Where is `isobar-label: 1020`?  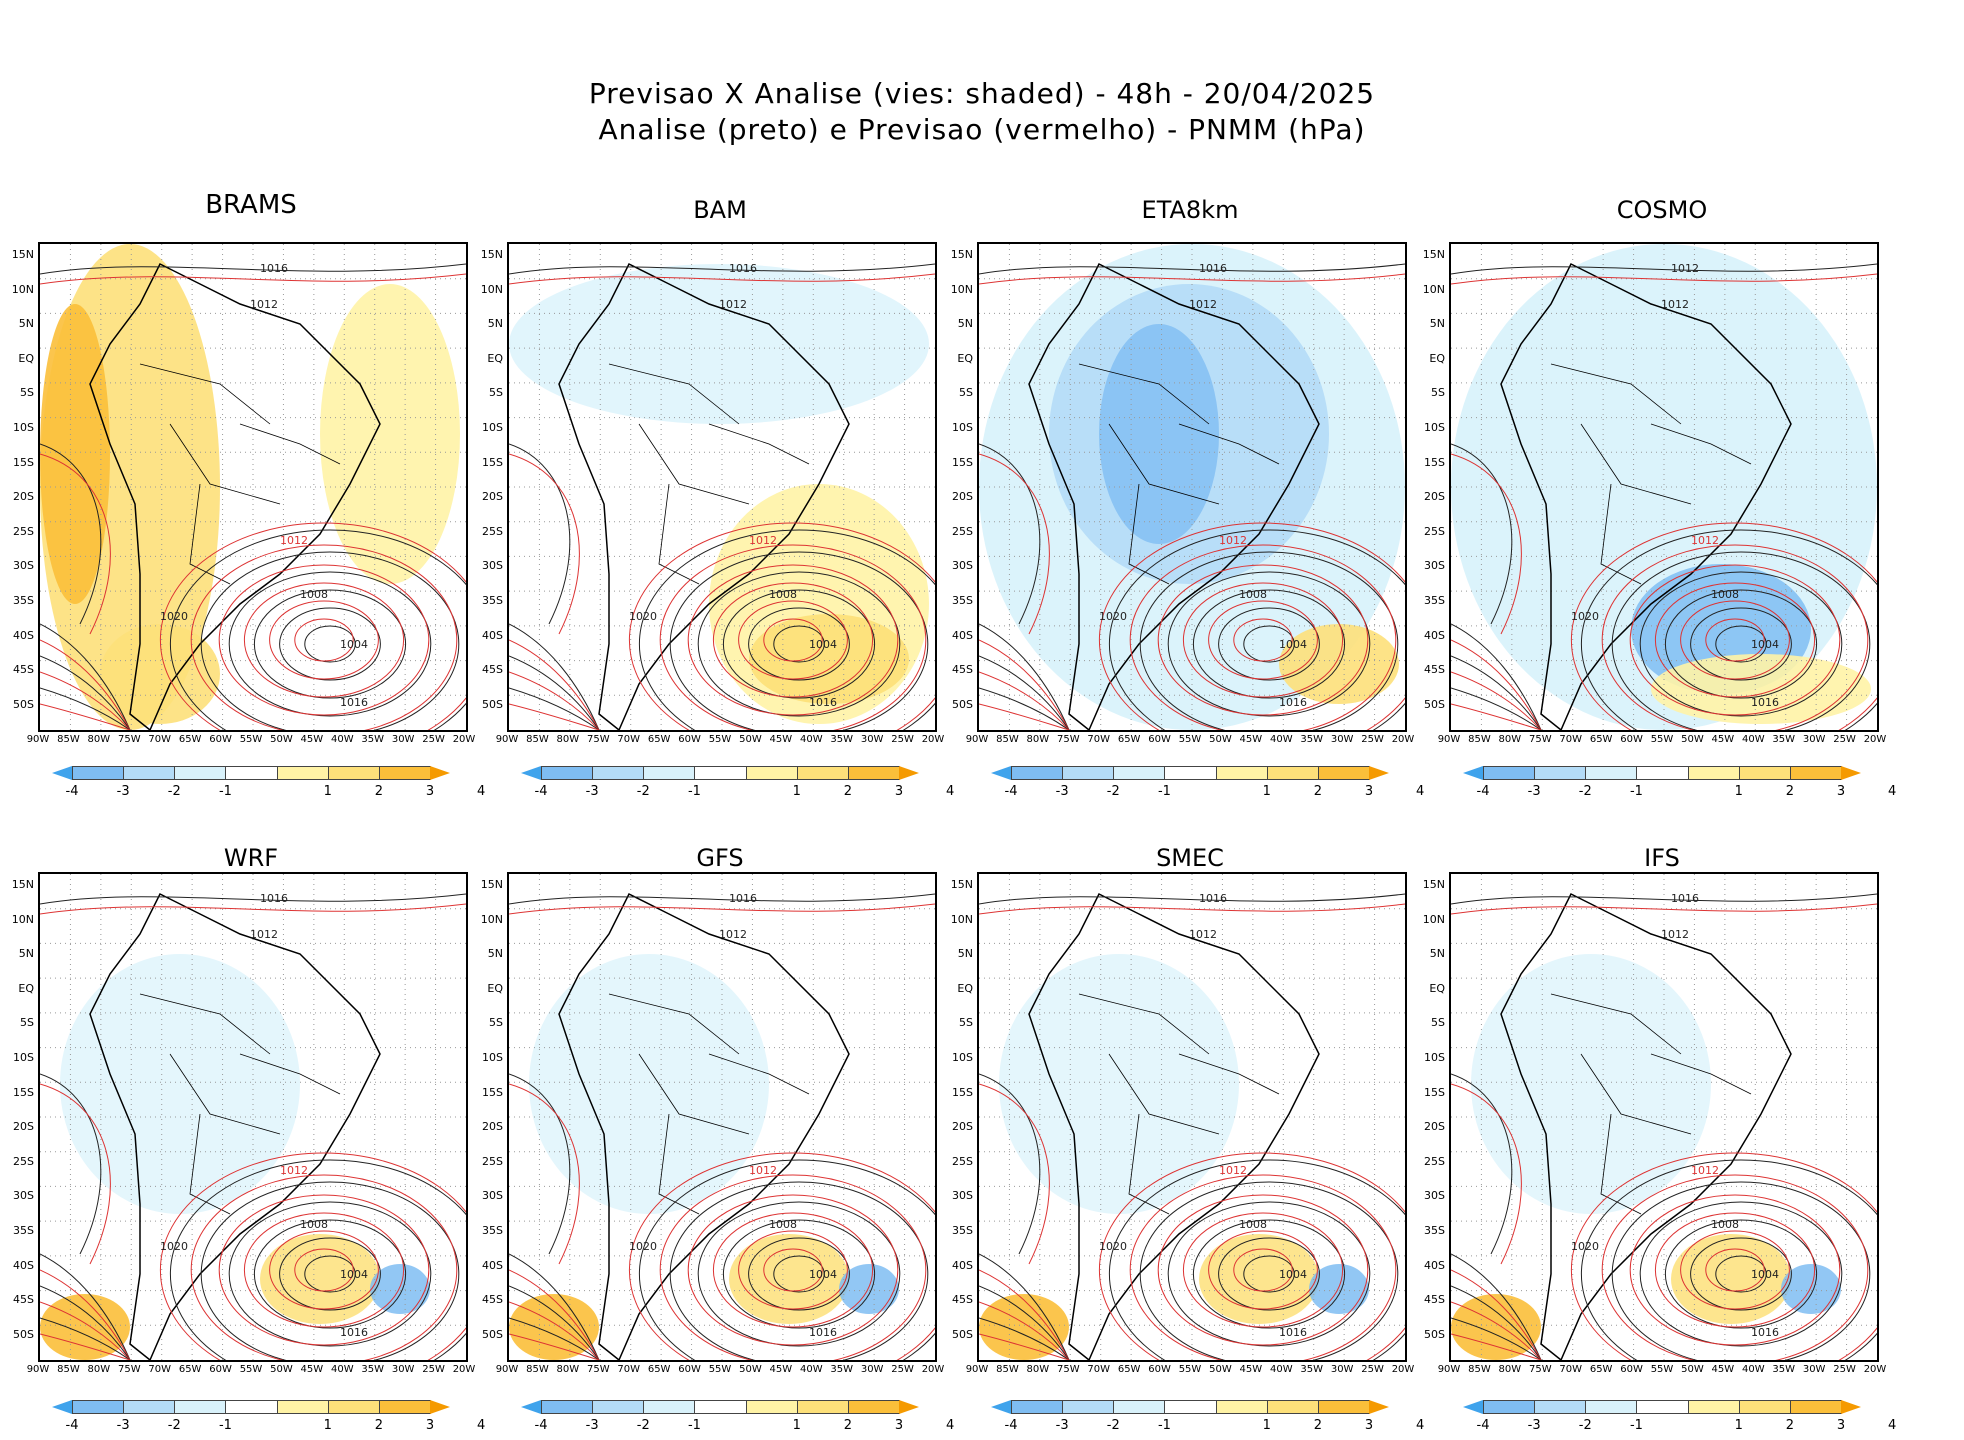 isobar-label: 1020 is located at coordinates (1113, 616).